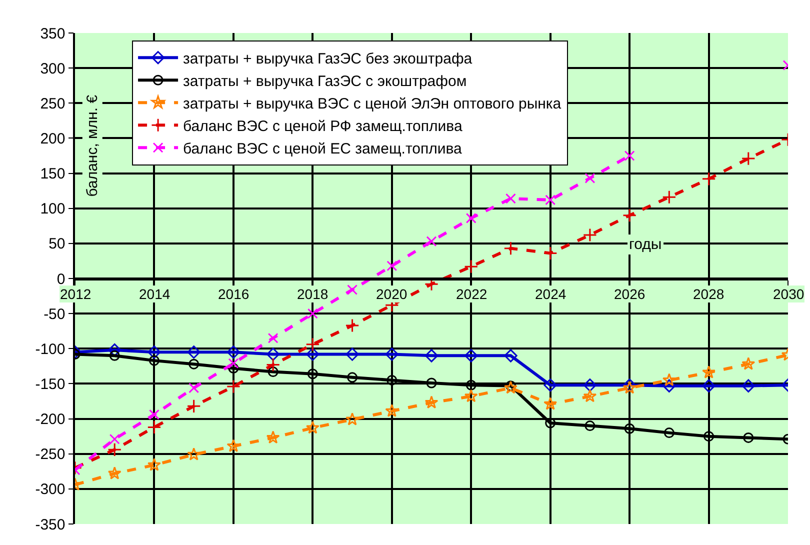 This screenshot has height=545, width=810. Describe the element at coordinates (550, 294) in the screenshot. I see `x-tick-label: 2024` at that location.